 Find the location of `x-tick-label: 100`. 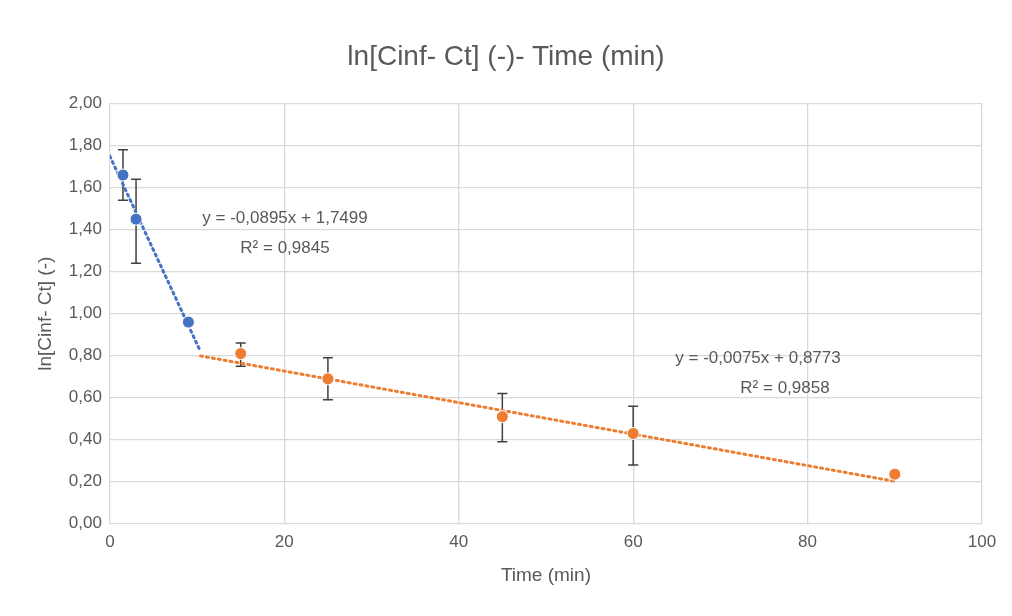

x-tick-label: 100 is located at coordinates (982, 541).